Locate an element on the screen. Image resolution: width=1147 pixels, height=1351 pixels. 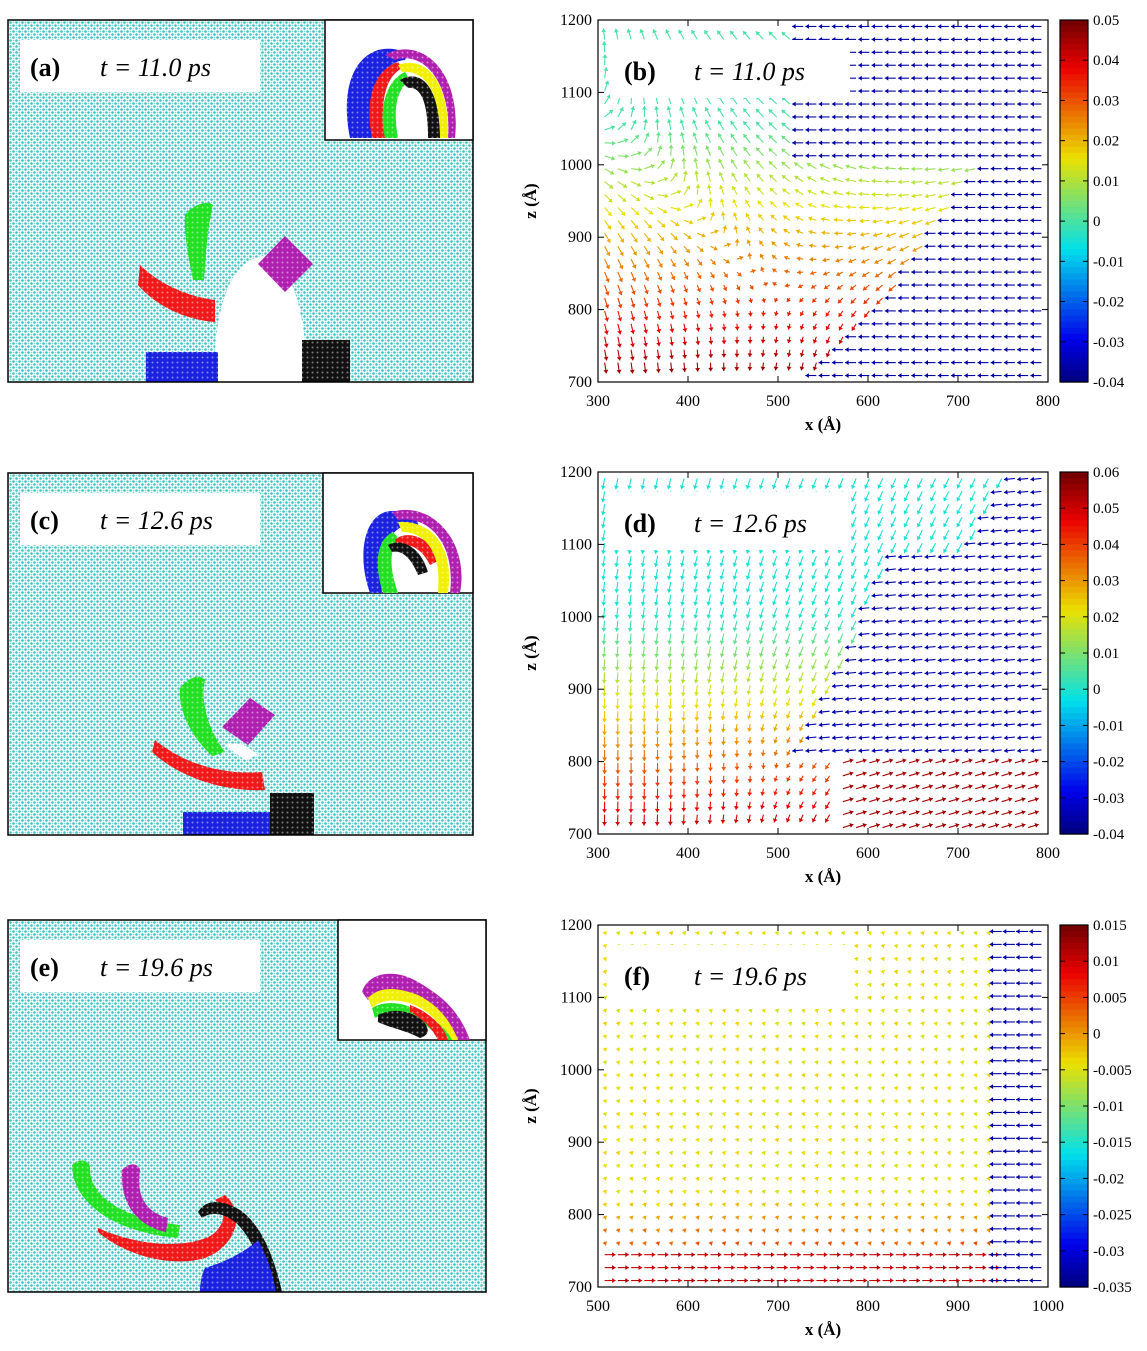
panel-letter: (f) is located at coordinates (637, 976).